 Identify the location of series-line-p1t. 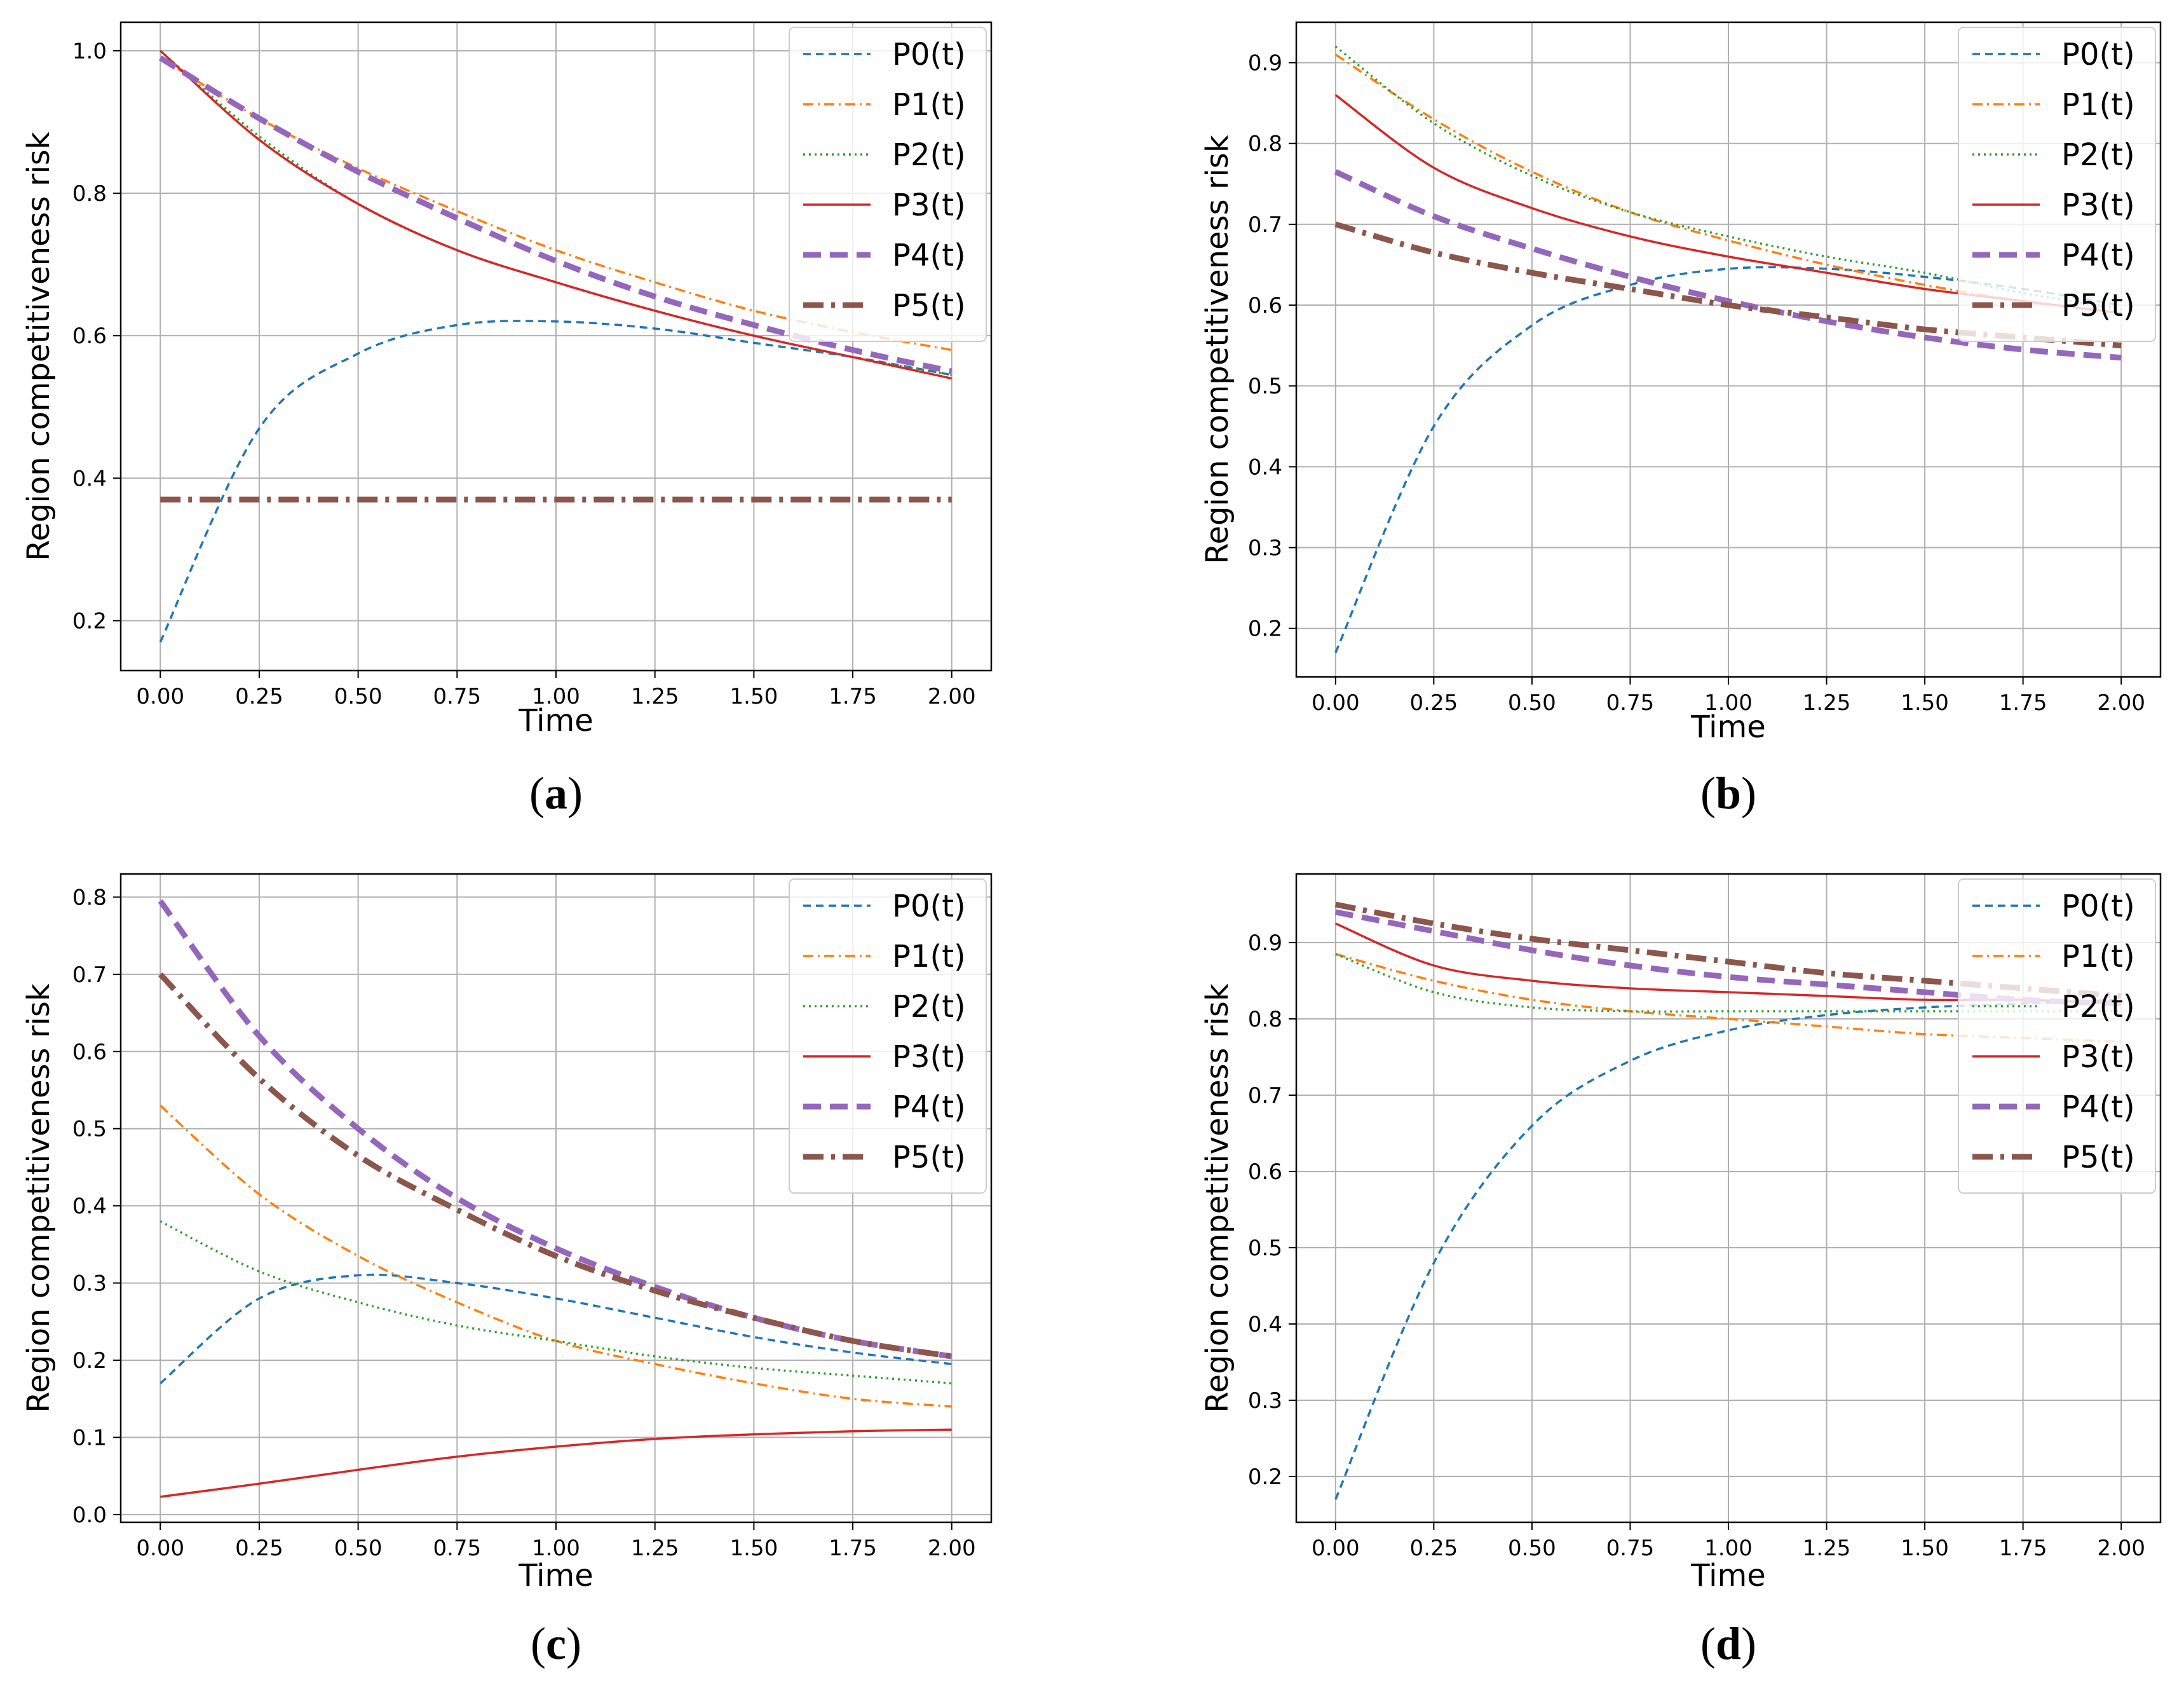
(555, 1256).